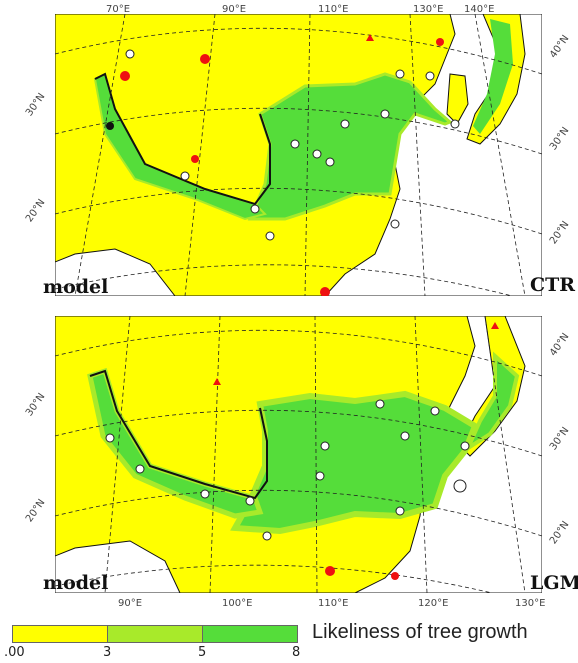 Image resolution: width=578 pixels, height=663 pixels. What do you see at coordinates (479, 9) in the screenshot?
I see `lon-label-140e: 140°E` at bounding box center [479, 9].